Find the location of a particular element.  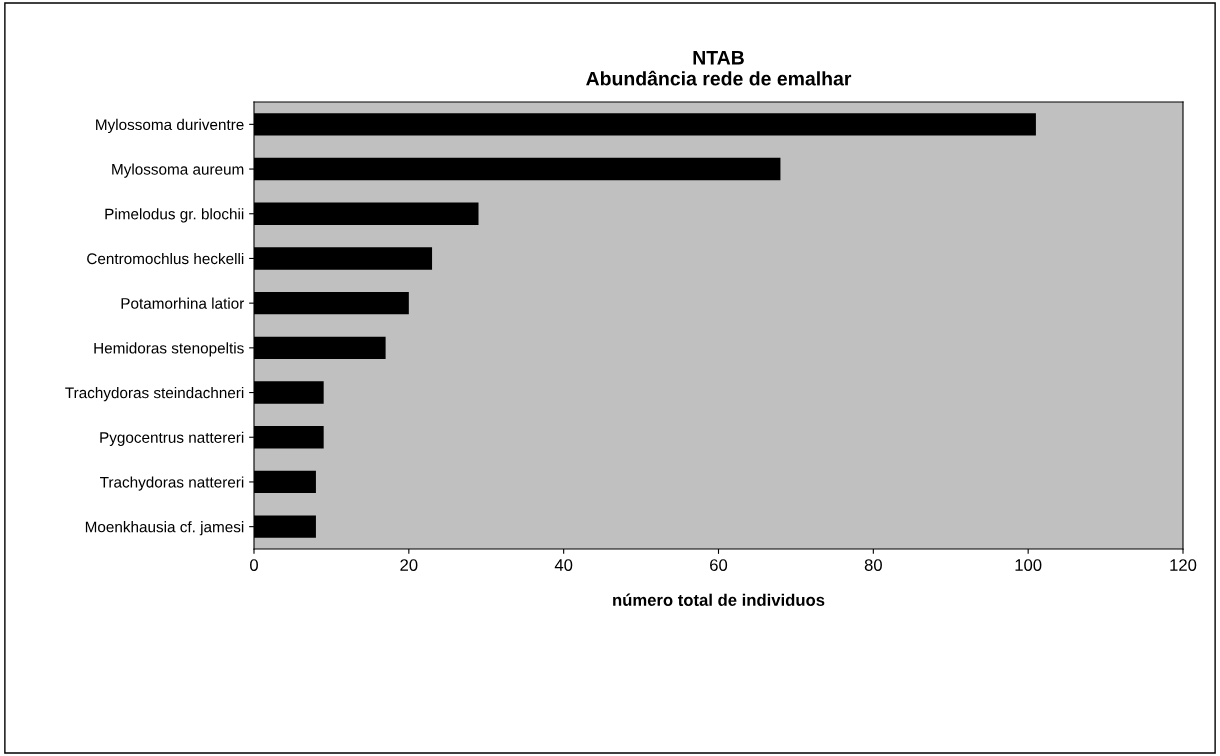

y-tick-label: Mylossoma duriventre is located at coordinates (170, 126).